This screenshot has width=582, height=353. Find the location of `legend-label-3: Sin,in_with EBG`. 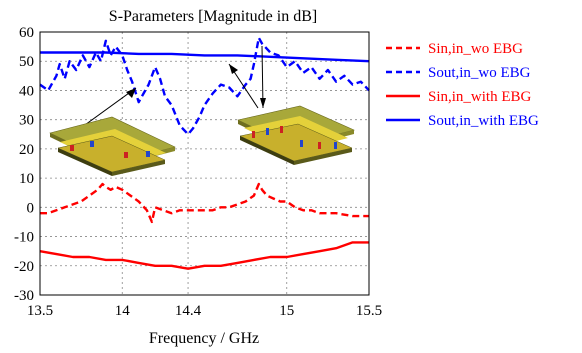

legend-label-3: Sin,in_with EBG is located at coordinates (480, 97).